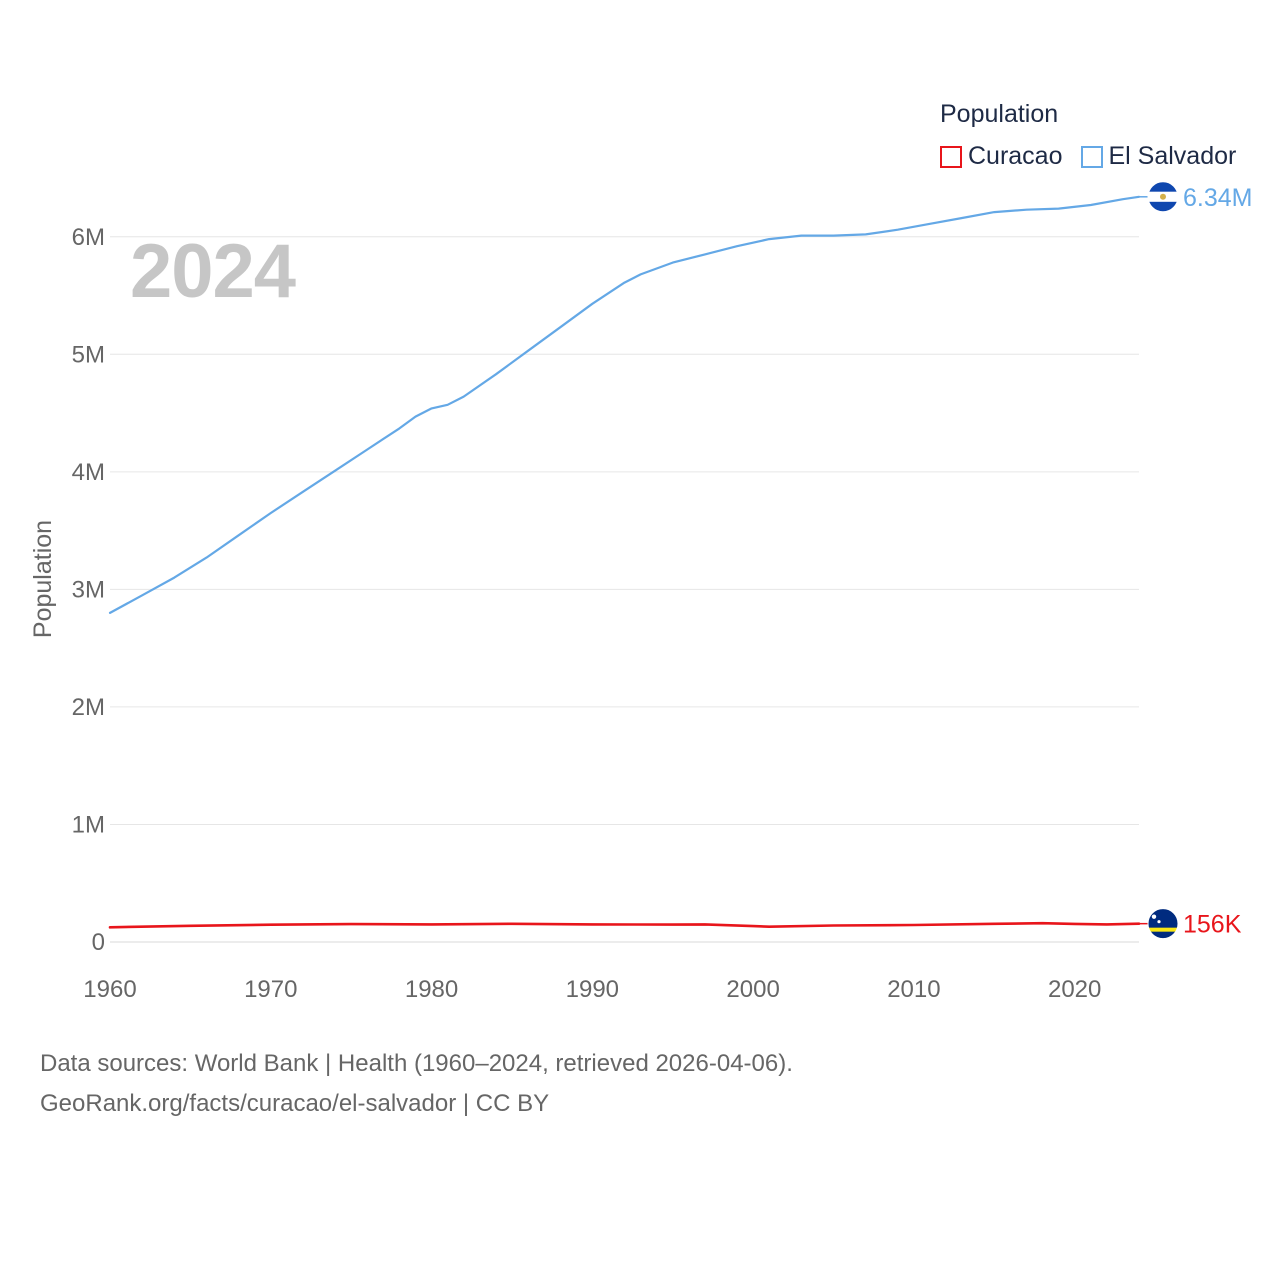  What do you see at coordinates (88, 354) in the screenshot?
I see `y-tick-label: 5M` at bounding box center [88, 354].